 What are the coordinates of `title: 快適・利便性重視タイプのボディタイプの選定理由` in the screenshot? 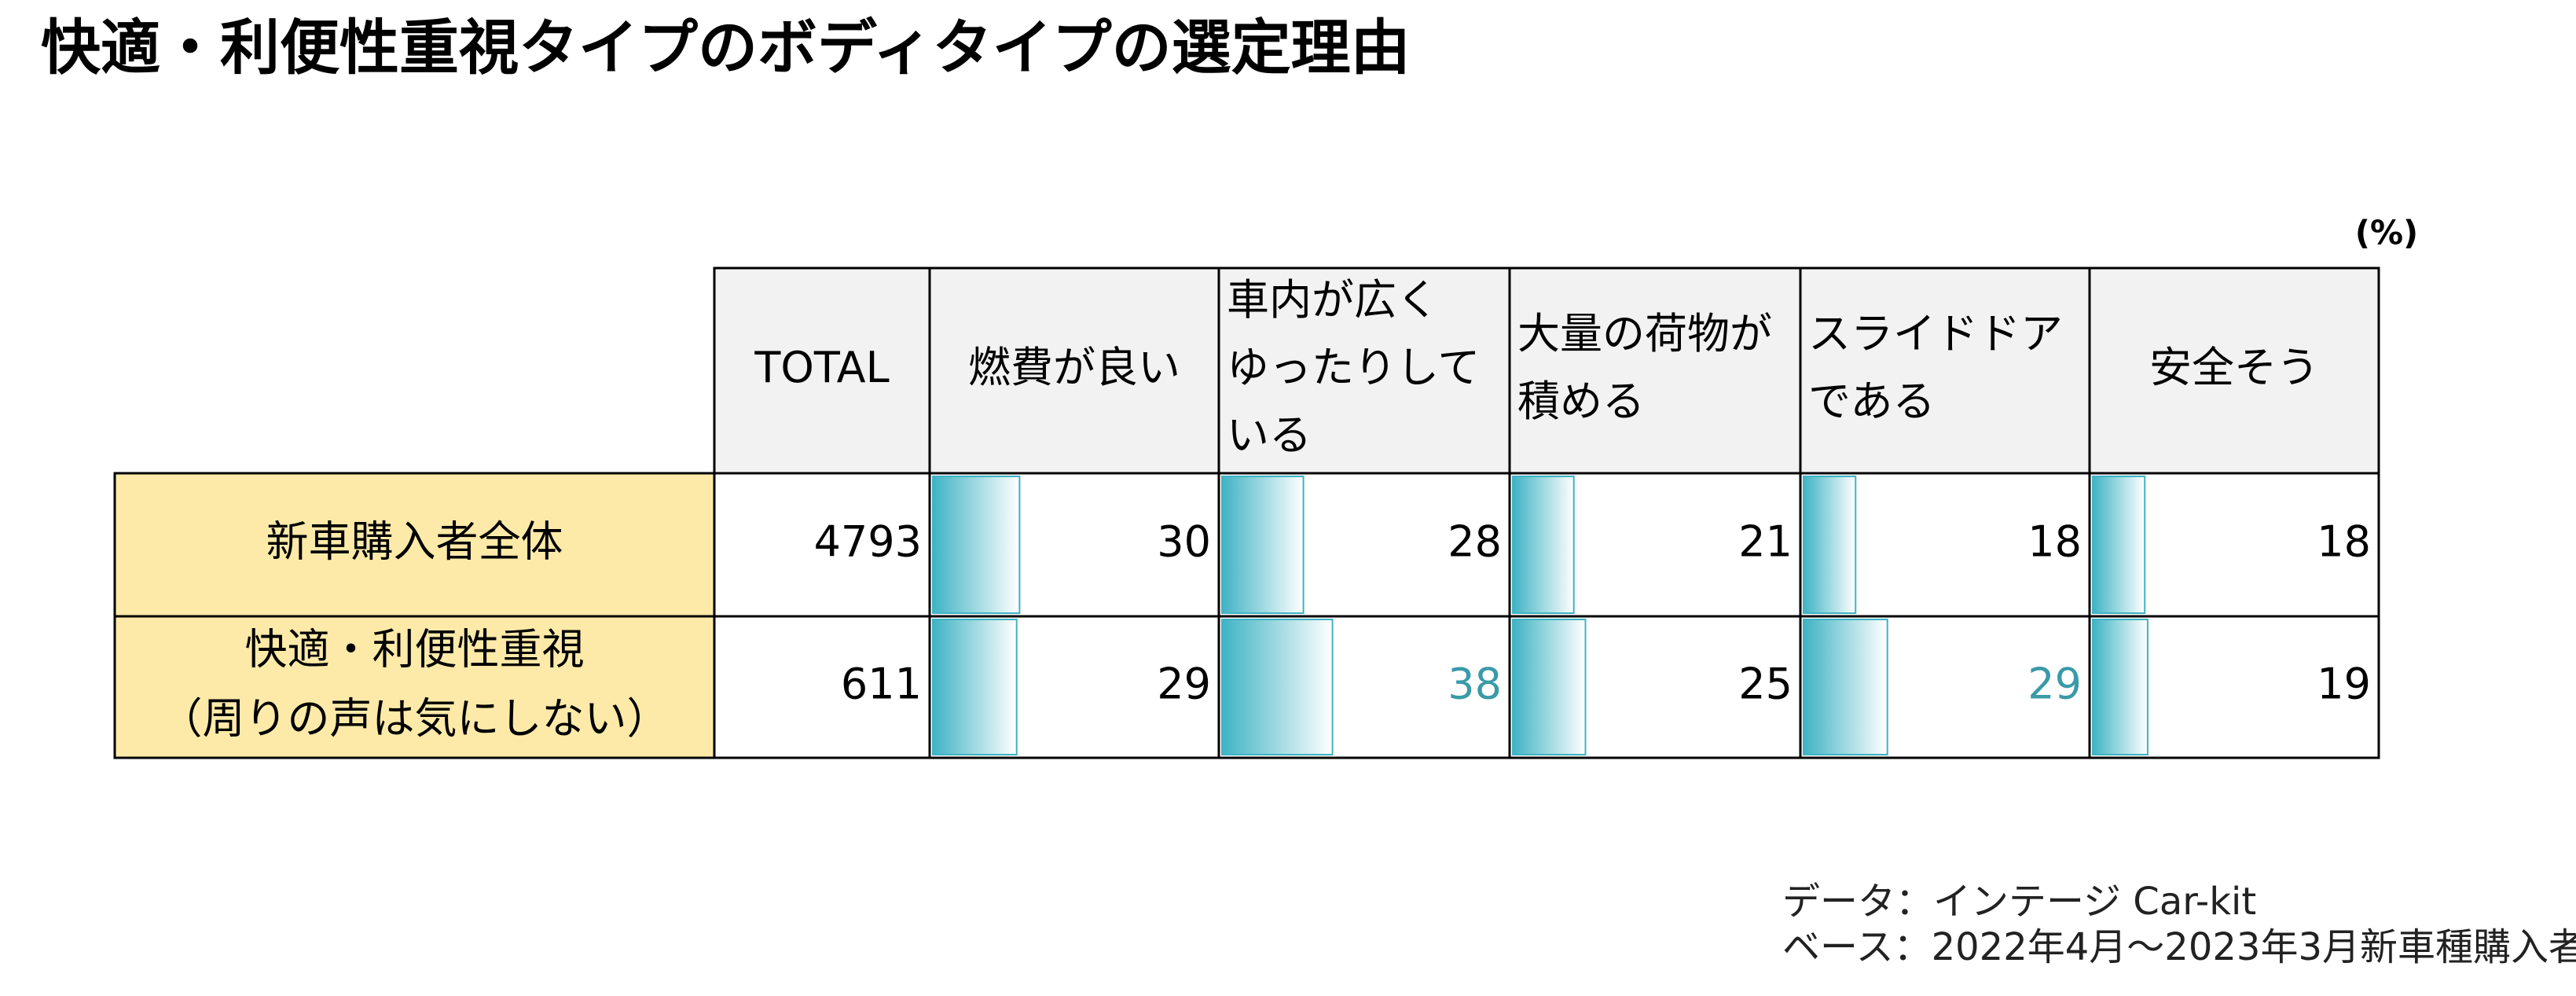 It's located at (726, 48).